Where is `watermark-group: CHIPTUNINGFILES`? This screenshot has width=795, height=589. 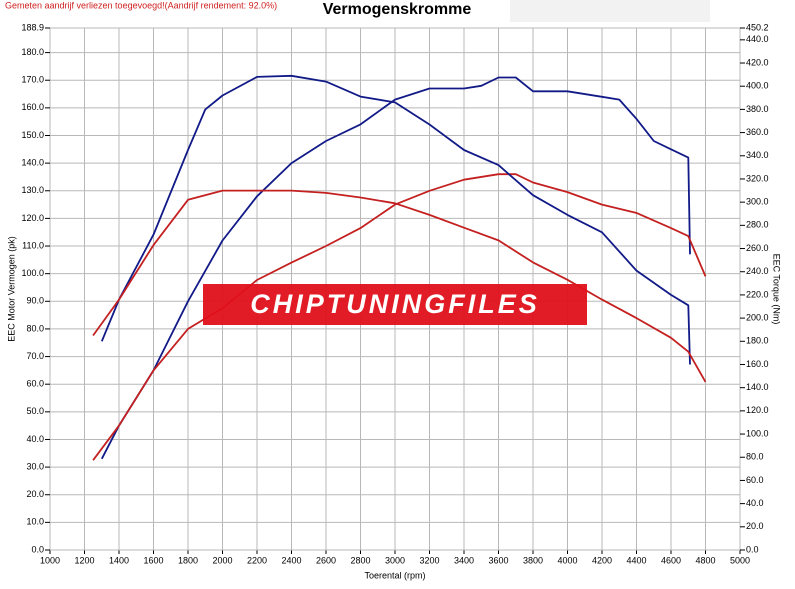 watermark-group: CHIPTUNINGFILES is located at coordinates (395, 304).